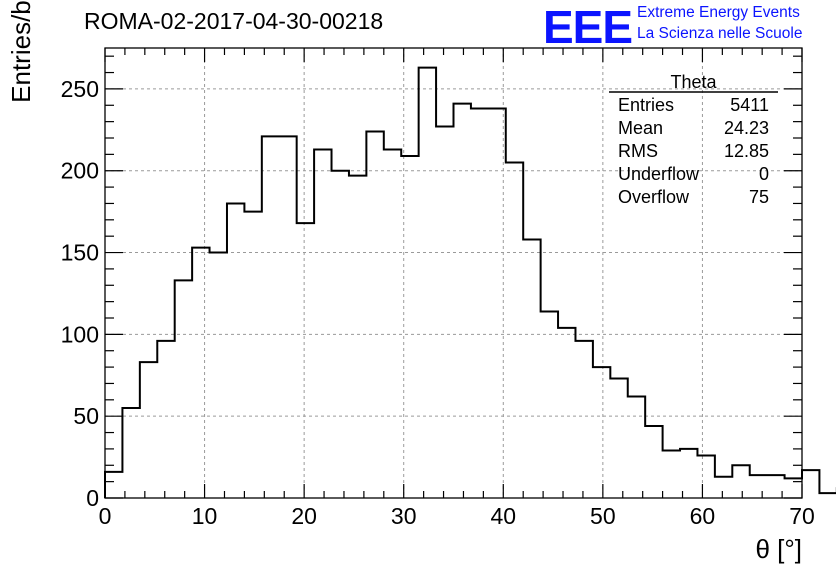 The image size is (836, 572). I want to click on y-tick-label: 100, so click(80, 334).